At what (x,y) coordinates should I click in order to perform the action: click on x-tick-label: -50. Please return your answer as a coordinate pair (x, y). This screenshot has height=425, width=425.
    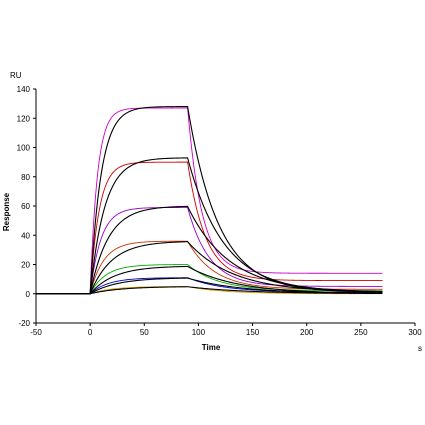
    Looking at the image, I should click on (36, 332).